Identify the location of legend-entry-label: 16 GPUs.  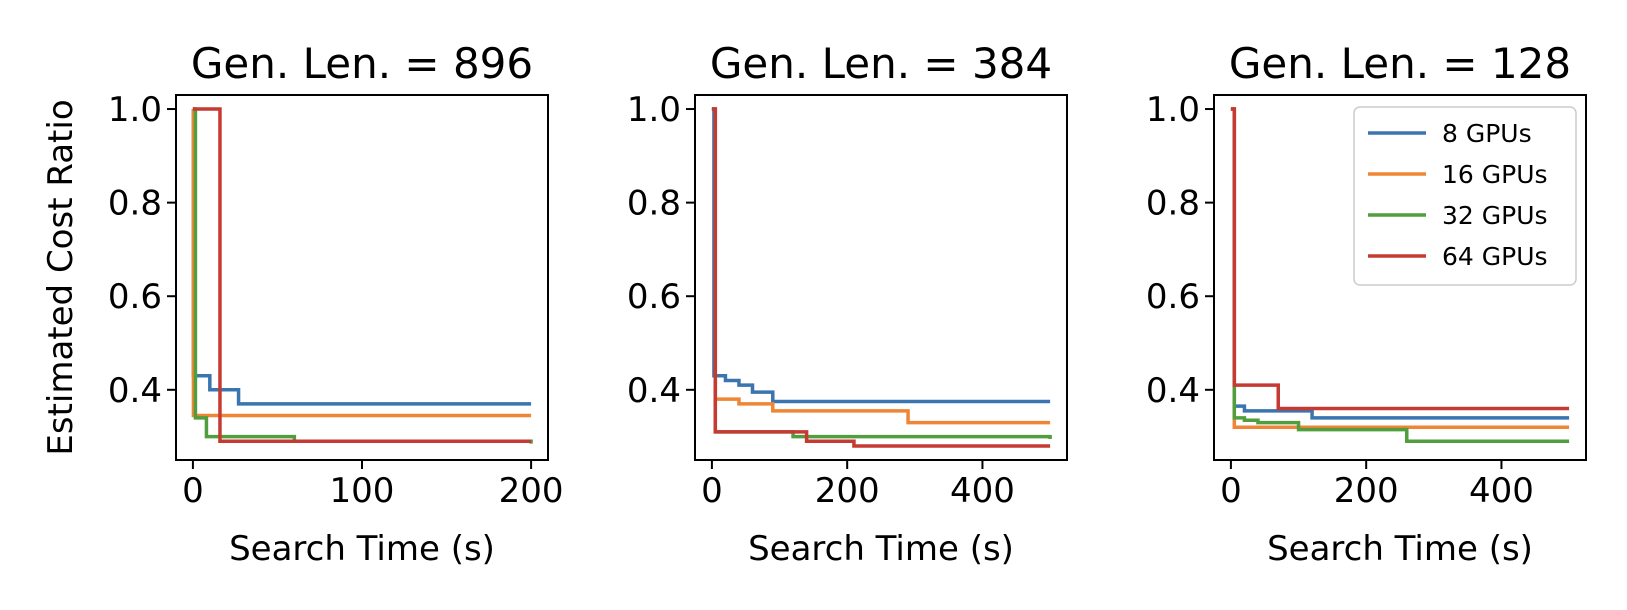
(1495, 174).